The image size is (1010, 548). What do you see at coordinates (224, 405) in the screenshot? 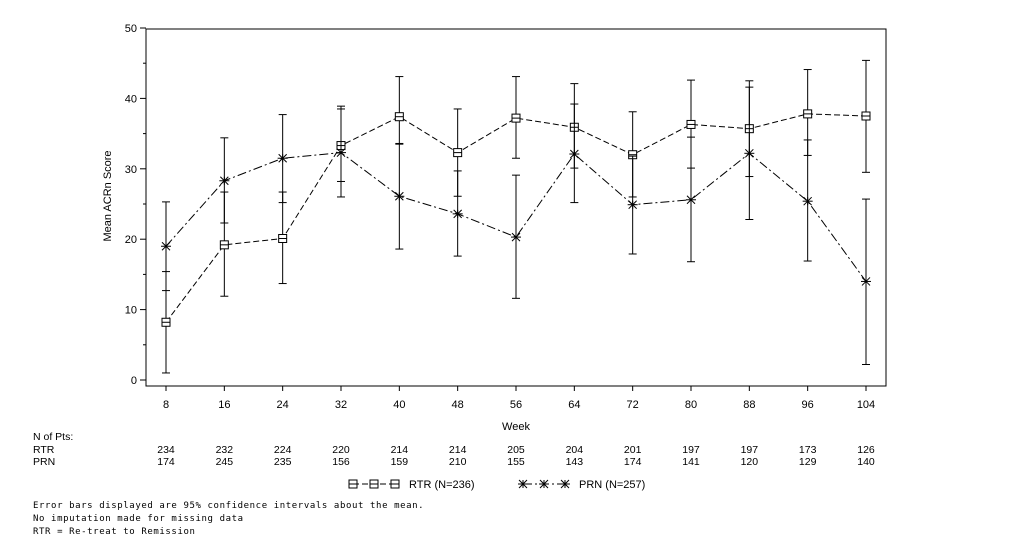
I see `x-tick-label: 16` at bounding box center [224, 405].